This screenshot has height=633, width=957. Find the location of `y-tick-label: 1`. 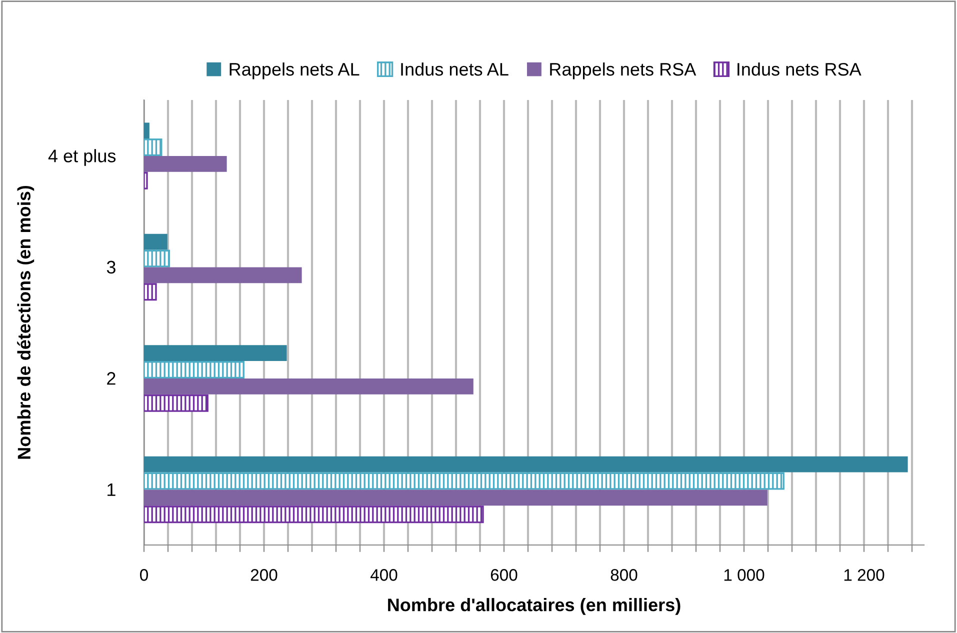

y-tick-label: 1 is located at coordinates (112, 489).